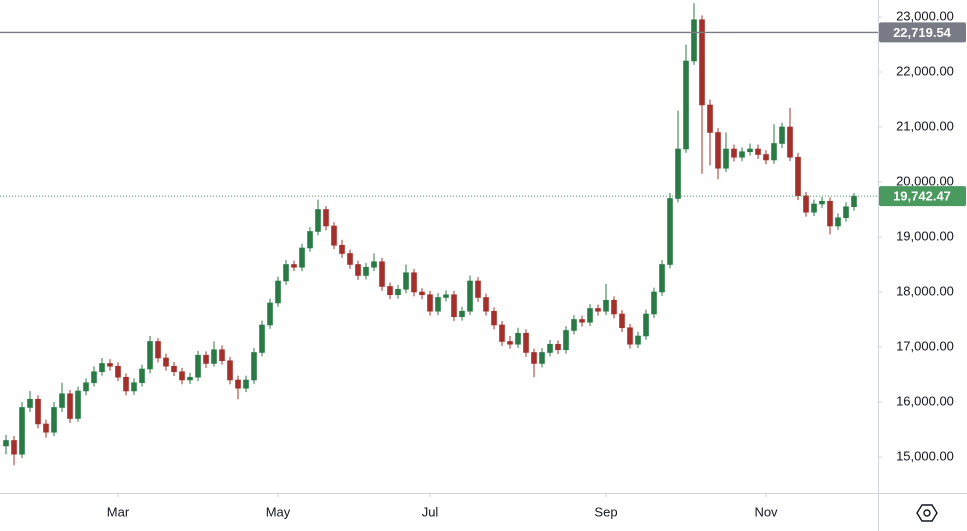 This screenshot has width=967, height=531. Describe the element at coordinates (605, 511) in the screenshot. I see `x-tick-label: Sep` at that location.